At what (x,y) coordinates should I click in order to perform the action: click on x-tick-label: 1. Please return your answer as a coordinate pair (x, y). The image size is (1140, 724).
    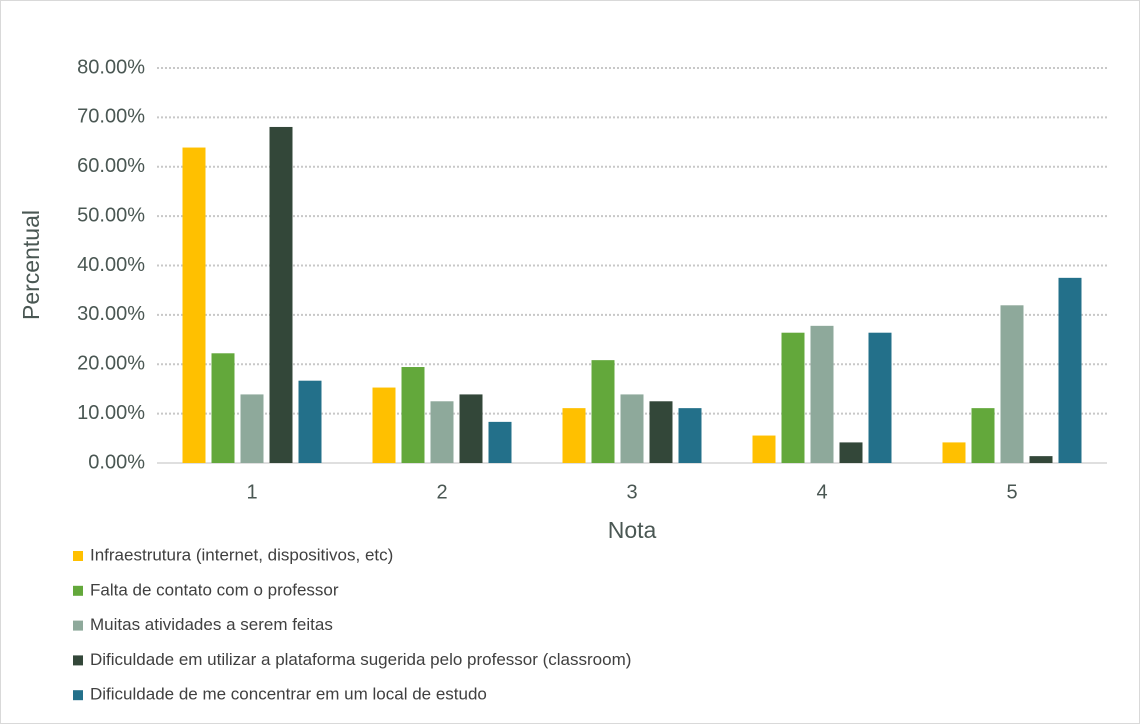
    Looking at the image, I should click on (251, 492).